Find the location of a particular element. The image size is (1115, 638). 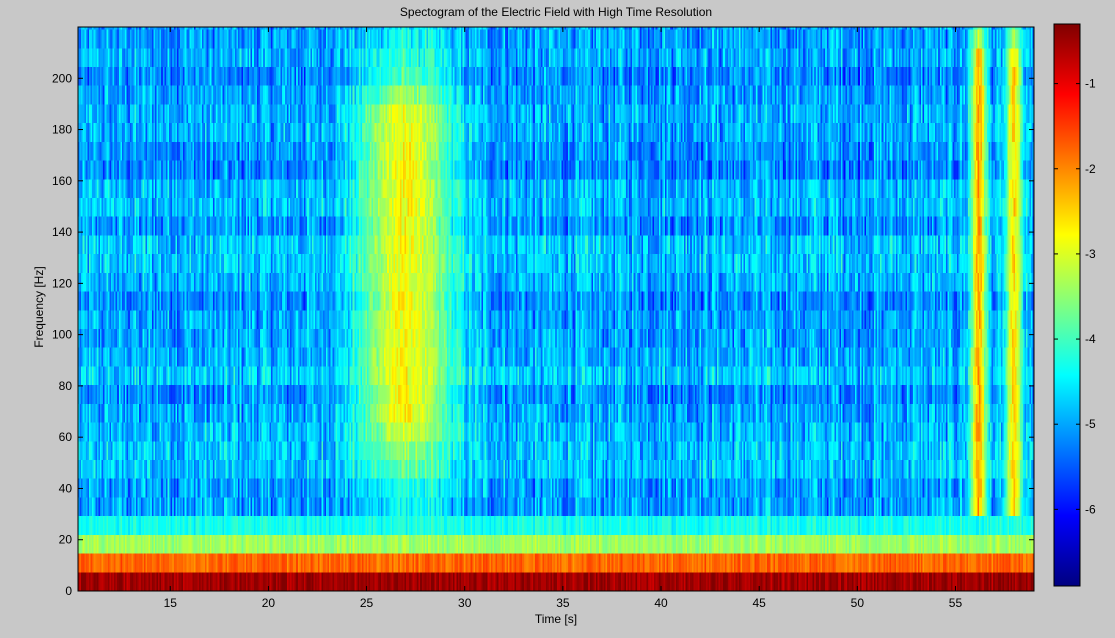

y-tick-label: 20 is located at coordinates (66, 540).